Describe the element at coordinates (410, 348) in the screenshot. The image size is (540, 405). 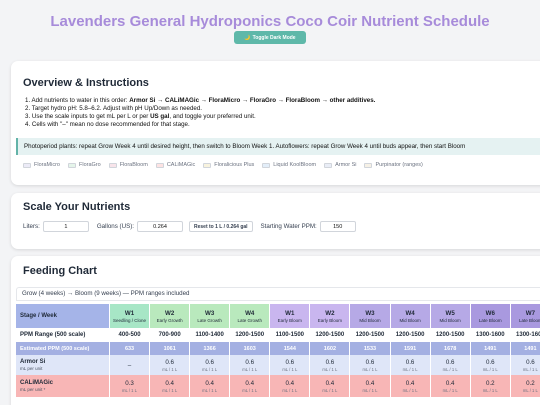
I see `estimated-ppm-cell: 1591` at that location.